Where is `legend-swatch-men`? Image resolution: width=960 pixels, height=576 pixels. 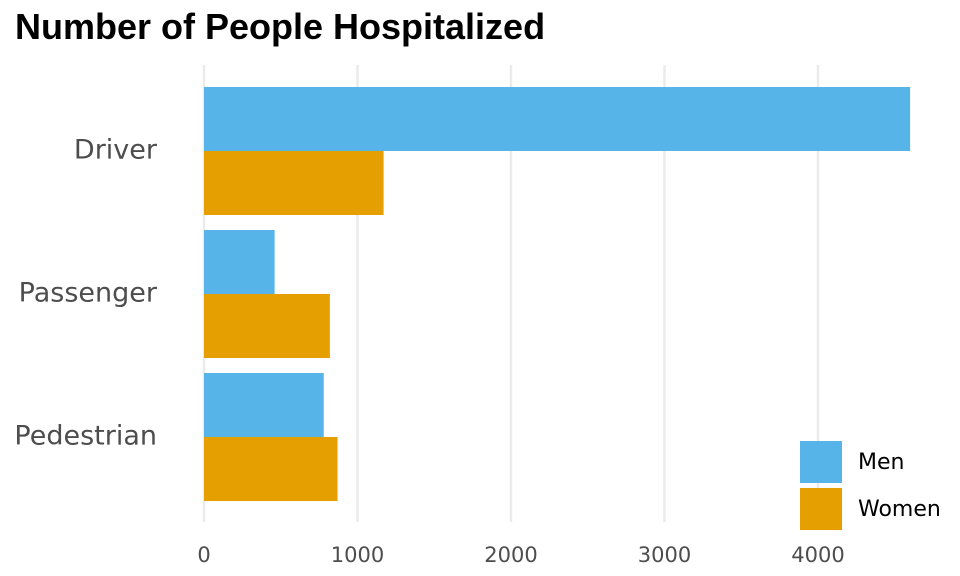 legend-swatch-men is located at coordinates (821, 462).